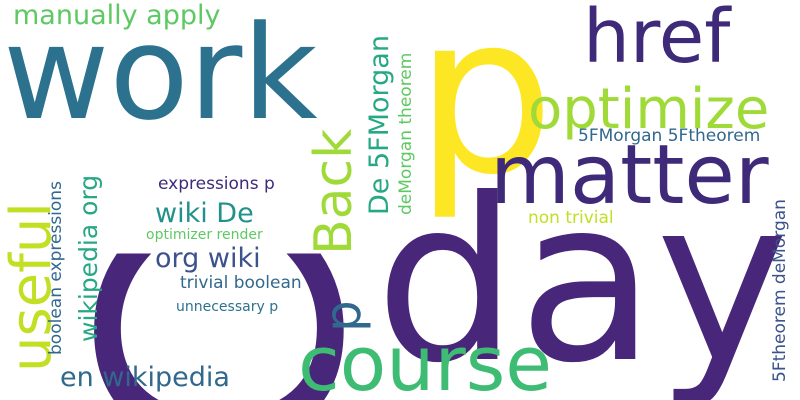 The height and width of the screenshot is (400, 800). I want to click on word-href: href, so click(657, 40).